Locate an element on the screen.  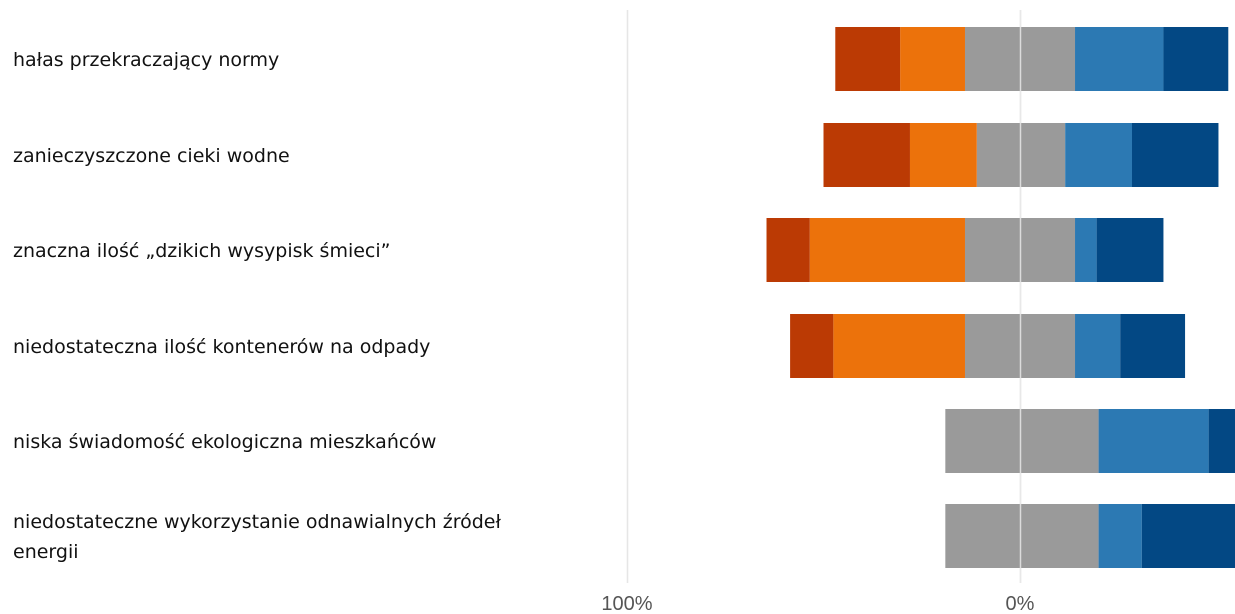
x-tick-labels: 100% 0% is located at coordinates (817, 603).